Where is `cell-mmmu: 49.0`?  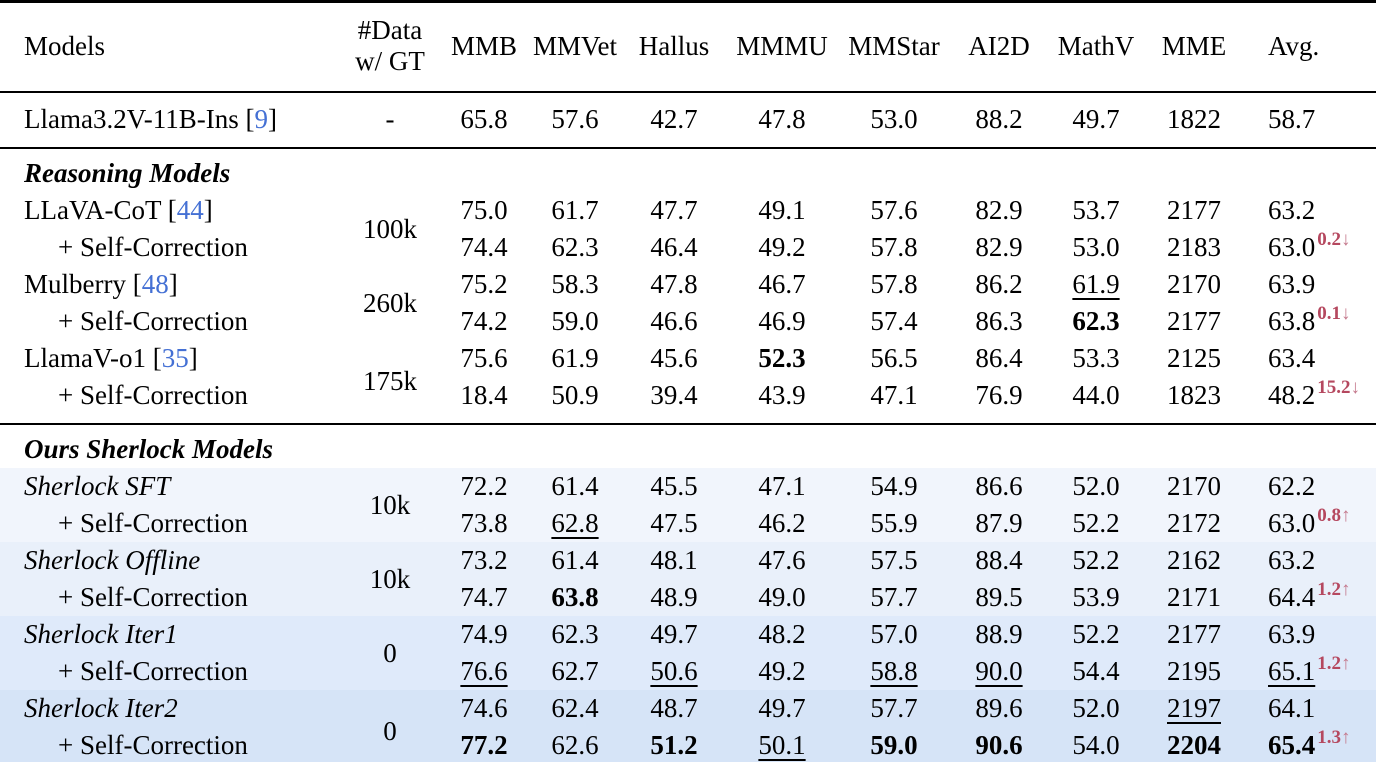
cell-mmmu: 49.0 is located at coordinates (782, 597).